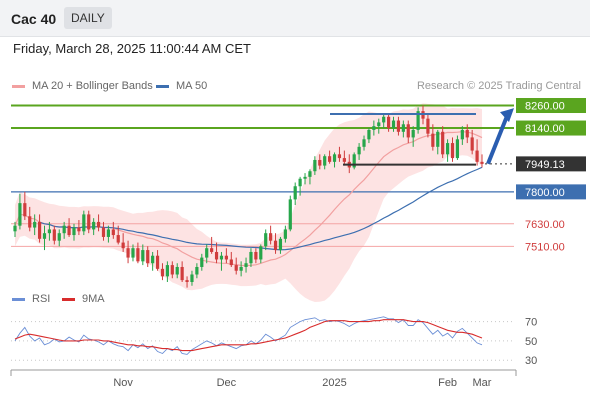  I want to click on interval-button: DAILY, so click(88, 18).